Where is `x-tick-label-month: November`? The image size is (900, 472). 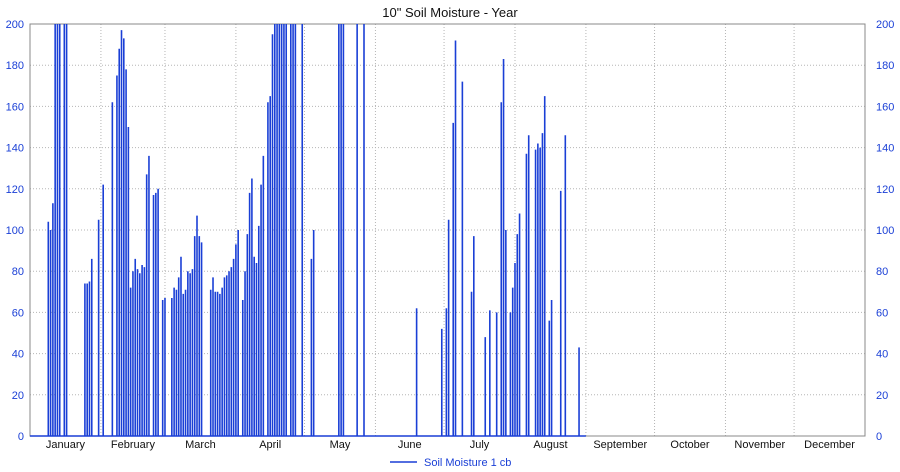 x-tick-label-month: November is located at coordinates (759, 445).